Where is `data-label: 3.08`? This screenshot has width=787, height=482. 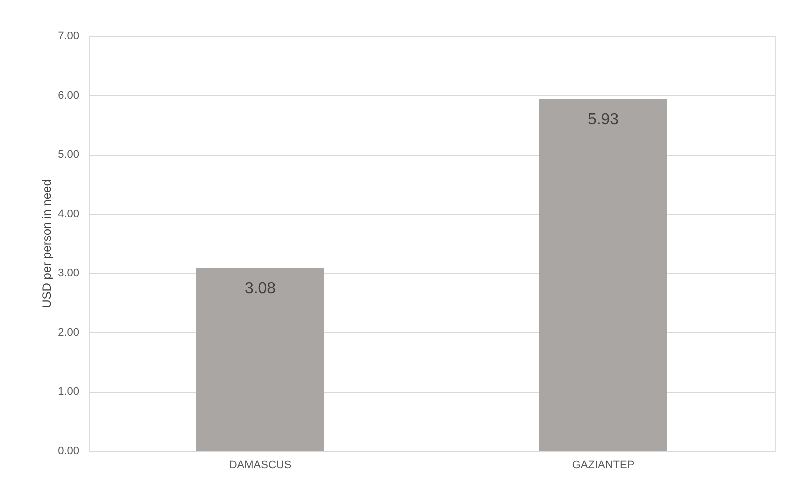 data-label: 3.08 is located at coordinates (260, 289).